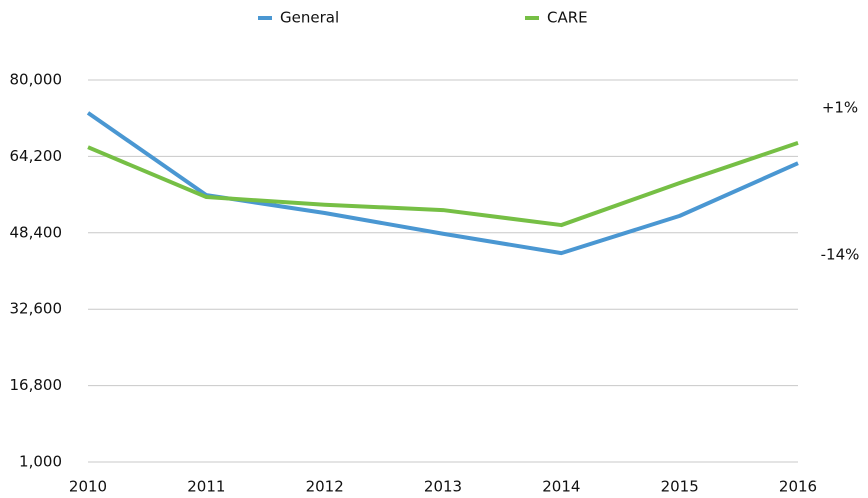 Image resolution: width=868 pixels, height=498 pixels. What do you see at coordinates (680, 487) in the screenshot?
I see `x-tick-label: 2015` at bounding box center [680, 487].